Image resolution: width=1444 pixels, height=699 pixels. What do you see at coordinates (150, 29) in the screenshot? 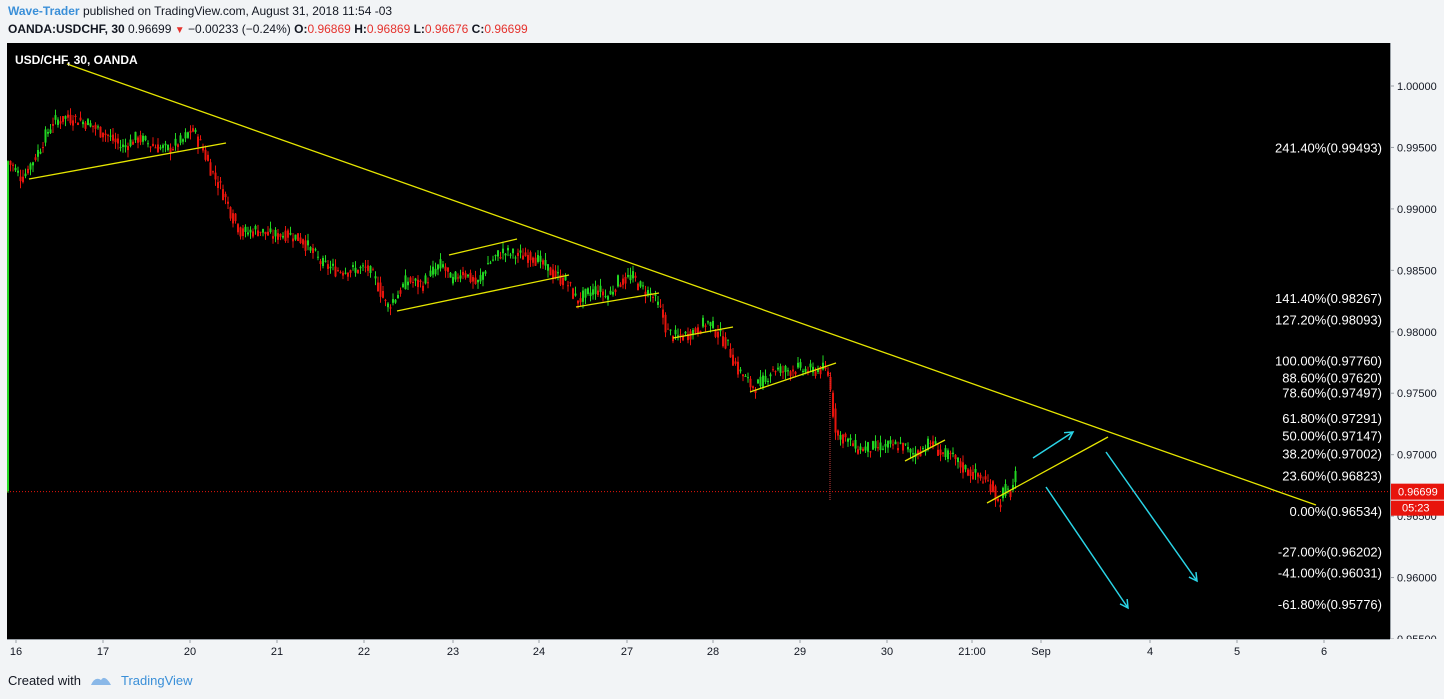
I see `quote-last: 0.96699` at bounding box center [150, 29].